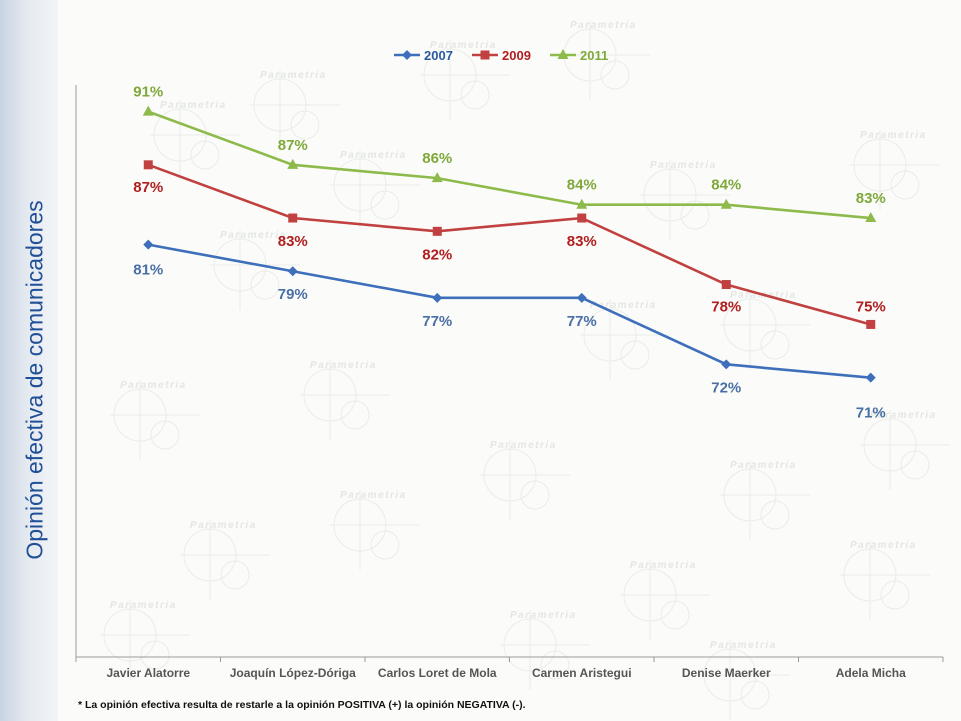 This screenshot has height=721, width=961. I want to click on legend-label: 2011, so click(594, 55).